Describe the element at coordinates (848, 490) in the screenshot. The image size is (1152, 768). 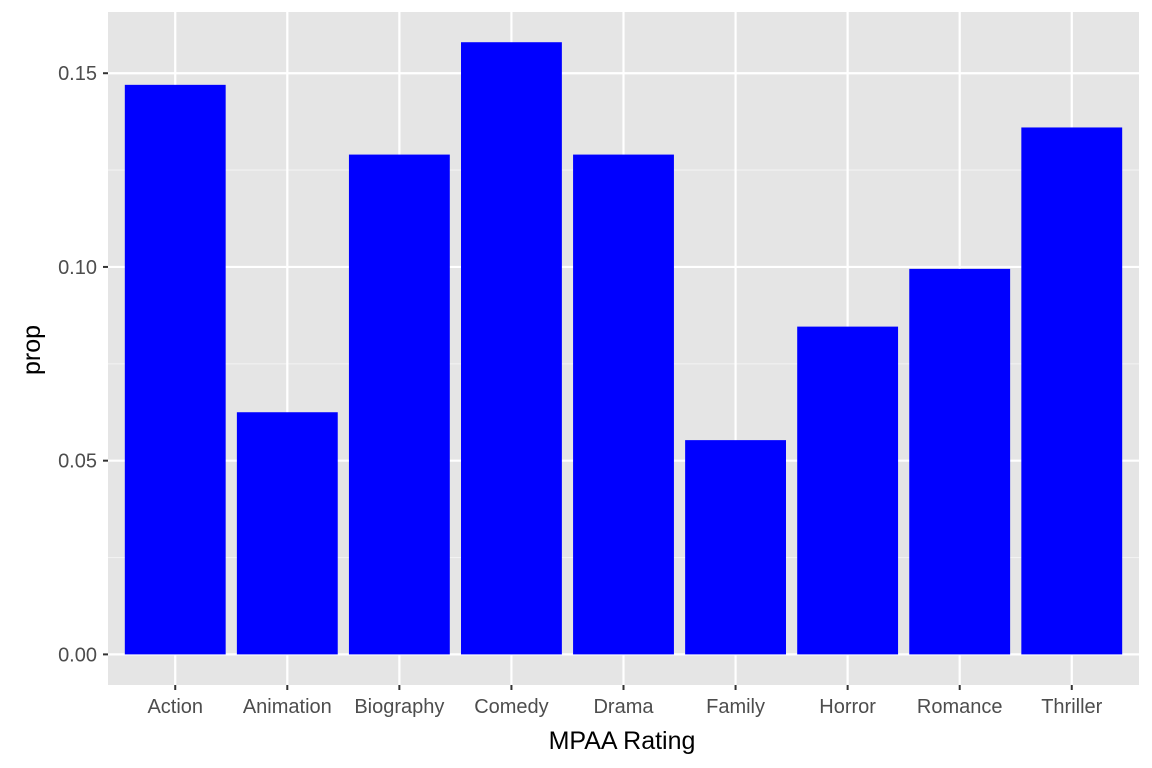
I see `bar-horror` at that location.